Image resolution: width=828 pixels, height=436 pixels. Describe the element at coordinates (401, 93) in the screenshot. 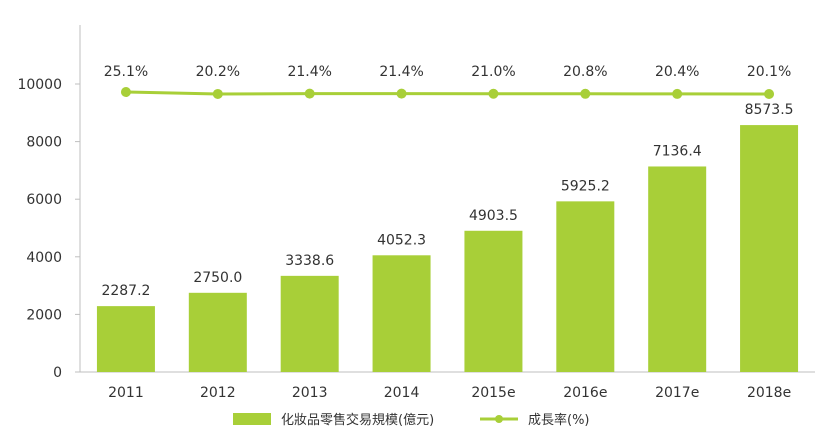

I see `rate-point-2014` at that location.